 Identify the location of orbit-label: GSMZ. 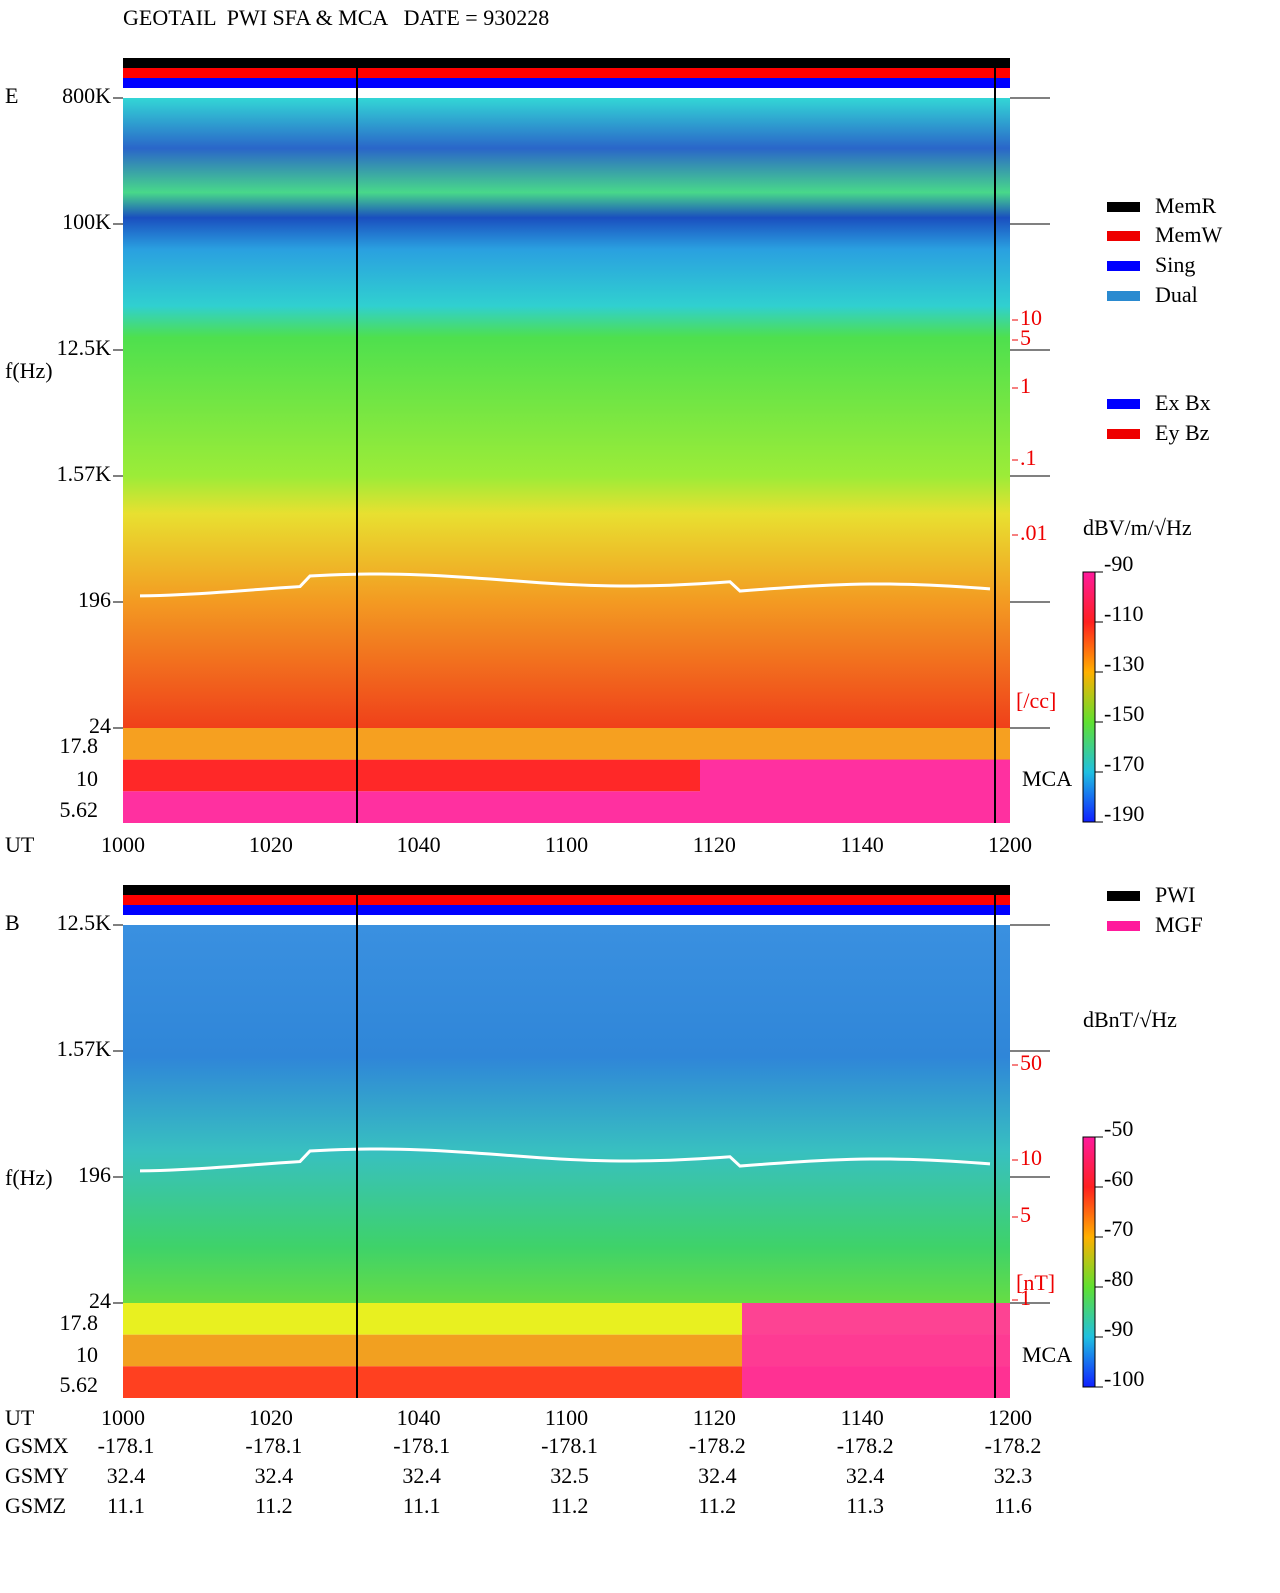
(35, 1505).